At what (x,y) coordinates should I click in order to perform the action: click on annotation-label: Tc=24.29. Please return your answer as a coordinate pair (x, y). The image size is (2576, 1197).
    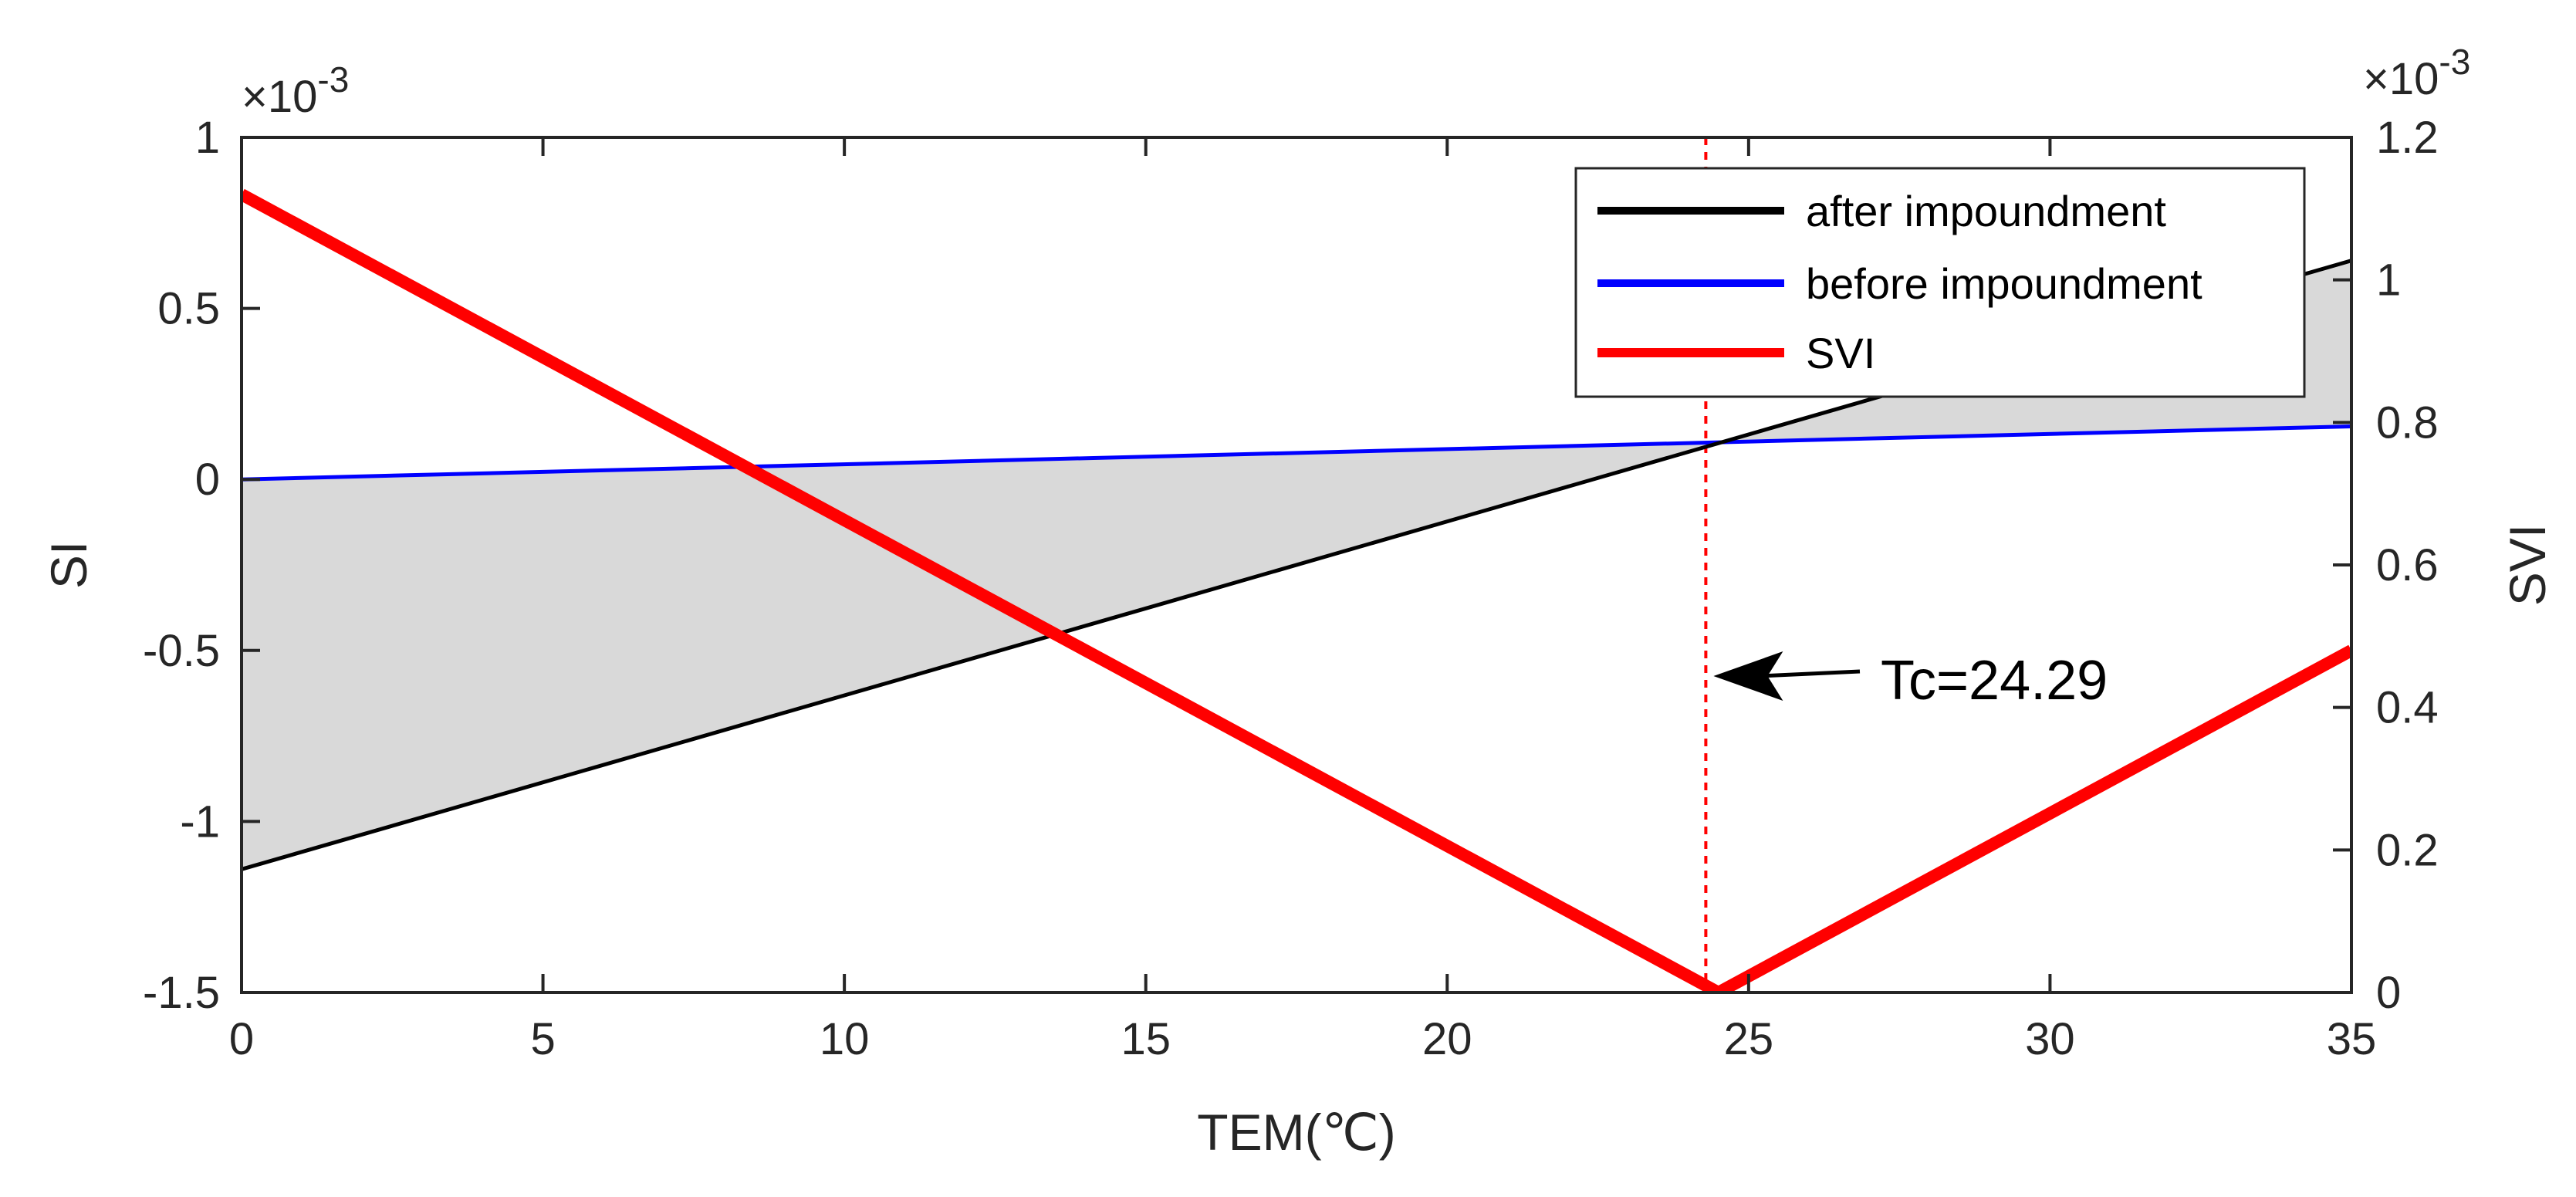
    Looking at the image, I should click on (1994, 681).